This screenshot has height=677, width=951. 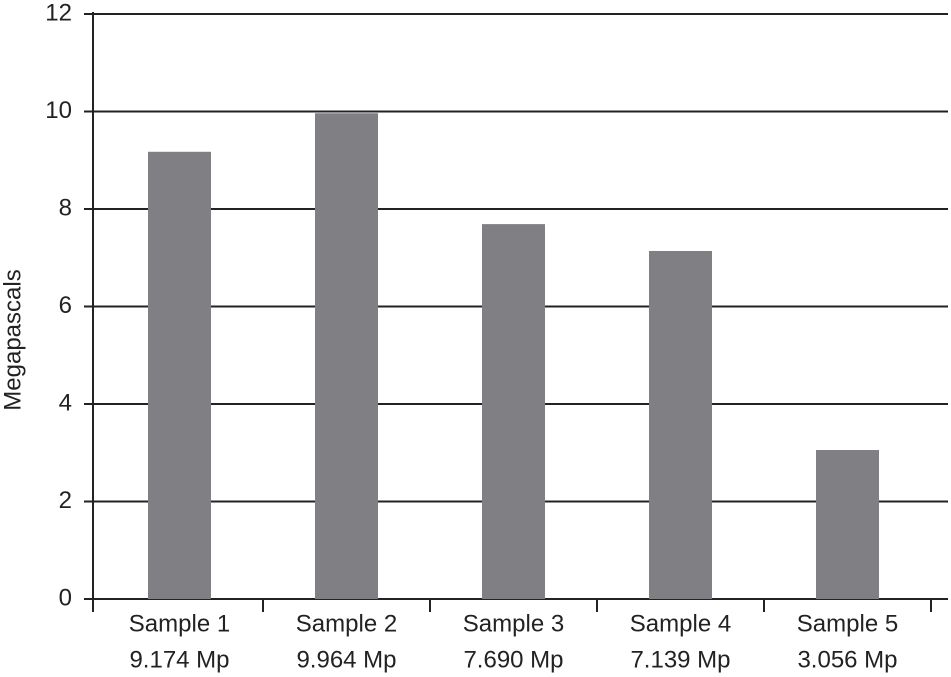 I want to click on value-label: 9.174 Mp, so click(x=179, y=659).